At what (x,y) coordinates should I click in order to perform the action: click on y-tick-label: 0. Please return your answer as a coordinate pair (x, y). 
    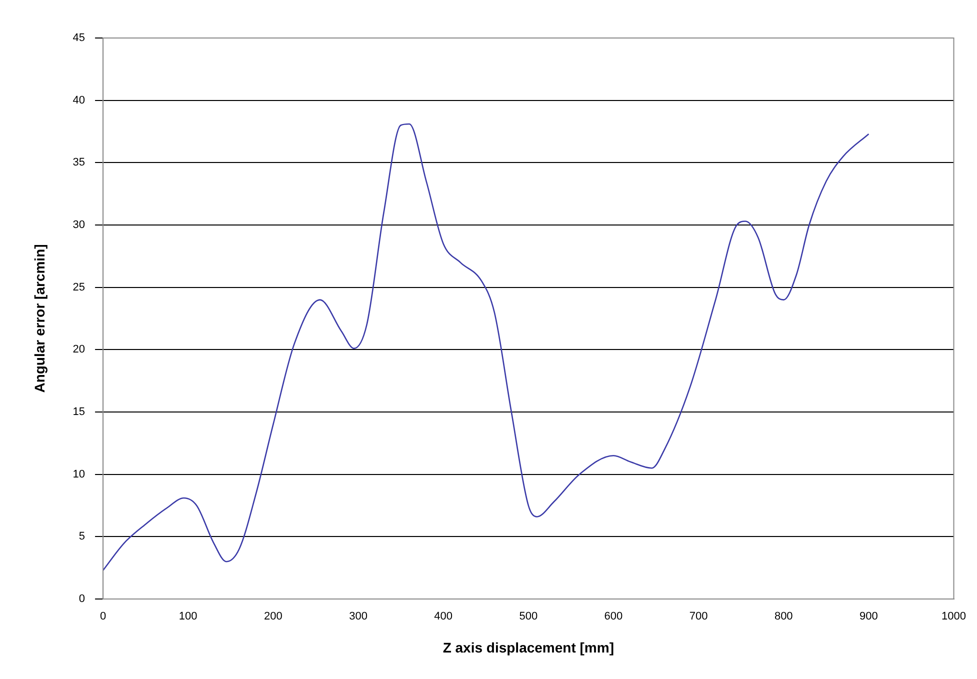
    Looking at the image, I should click on (82, 599).